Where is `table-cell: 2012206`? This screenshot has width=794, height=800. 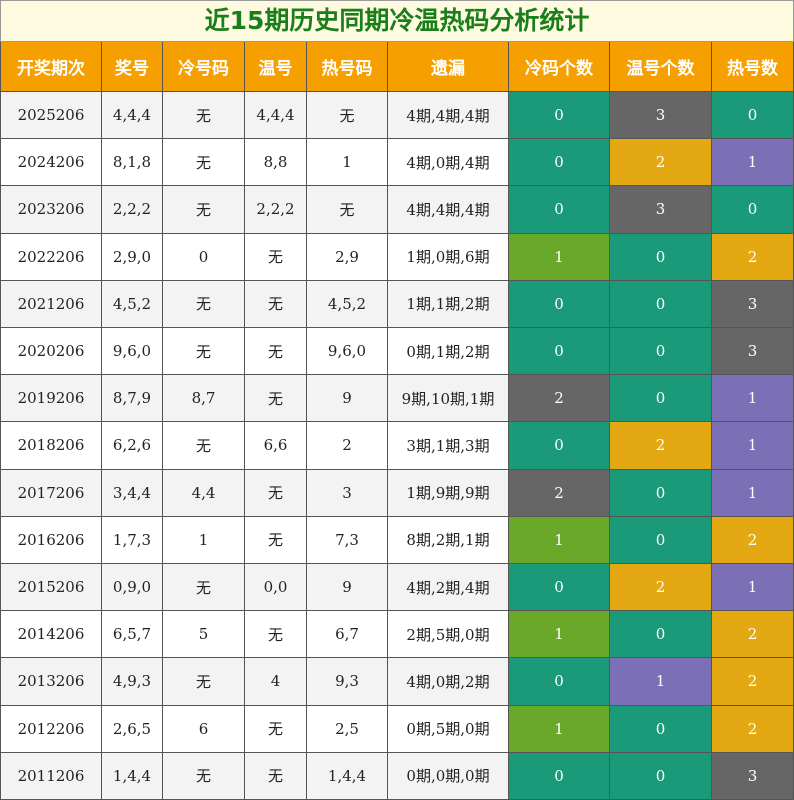 table-cell: 2012206 is located at coordinates (51, 729).